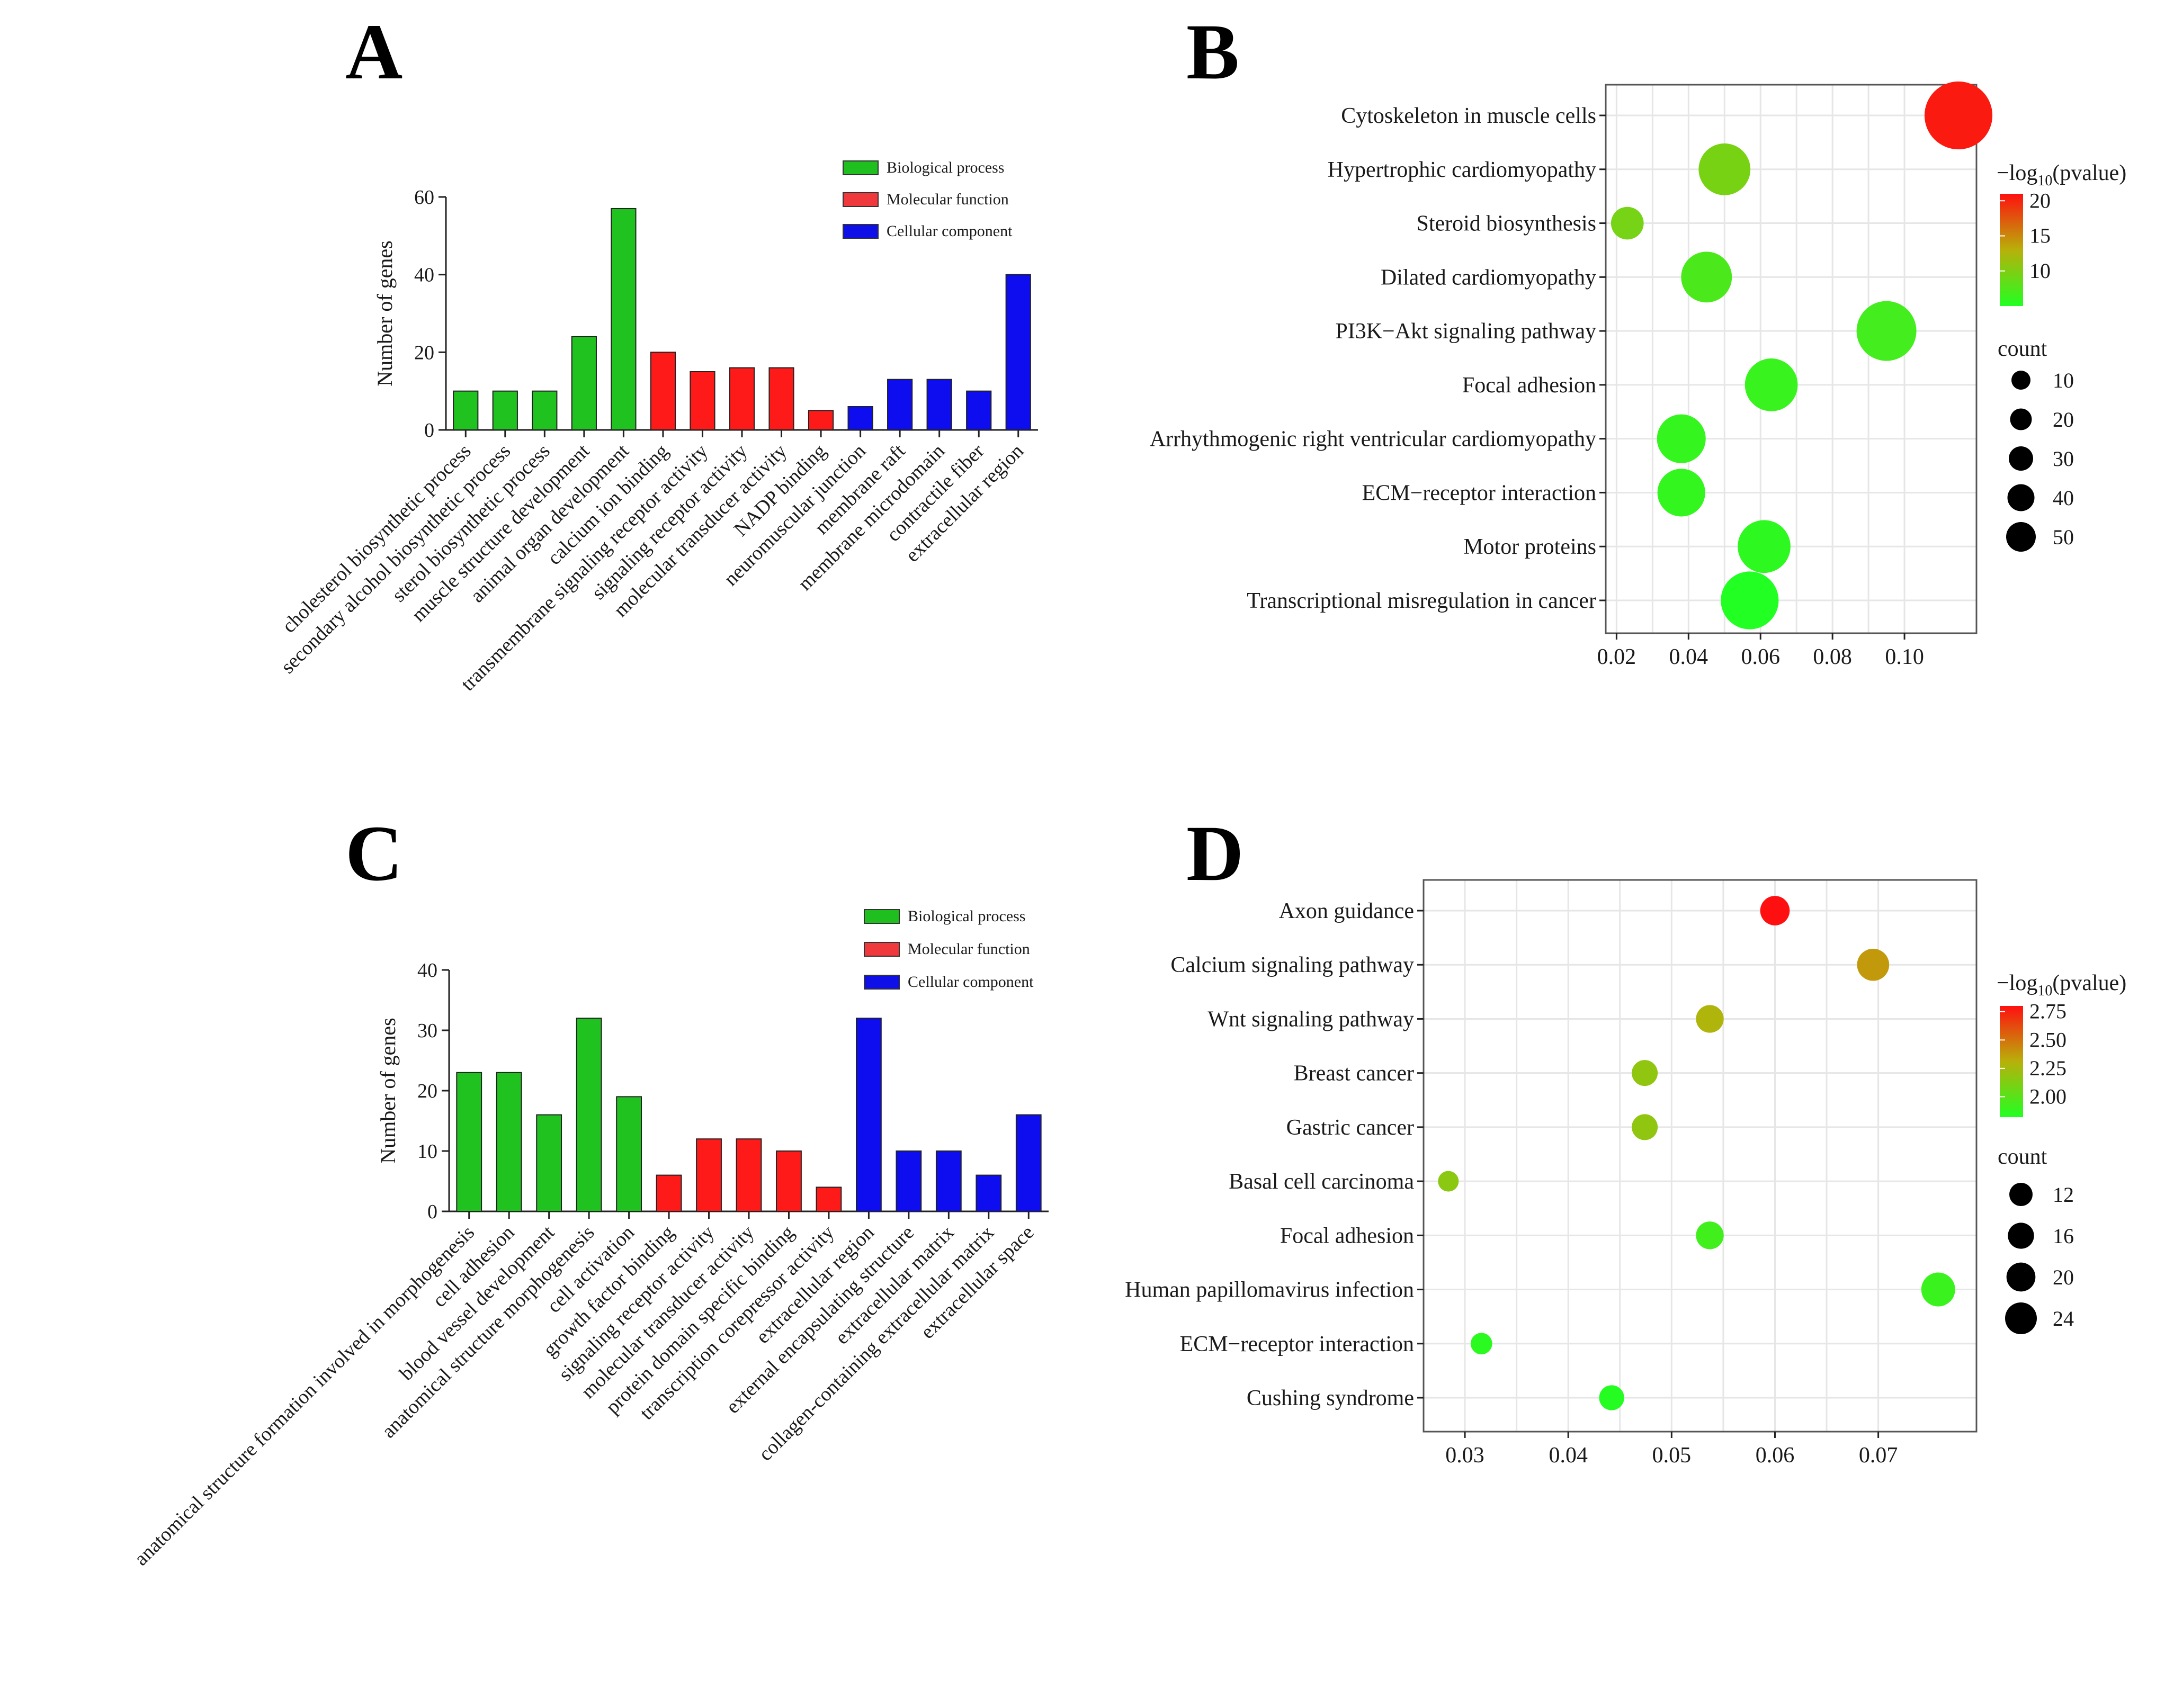 The height and width of the screenshot is (1708, 2165). I want to click on y-tick-label: Gastric cancer, so click(1350, 1128).